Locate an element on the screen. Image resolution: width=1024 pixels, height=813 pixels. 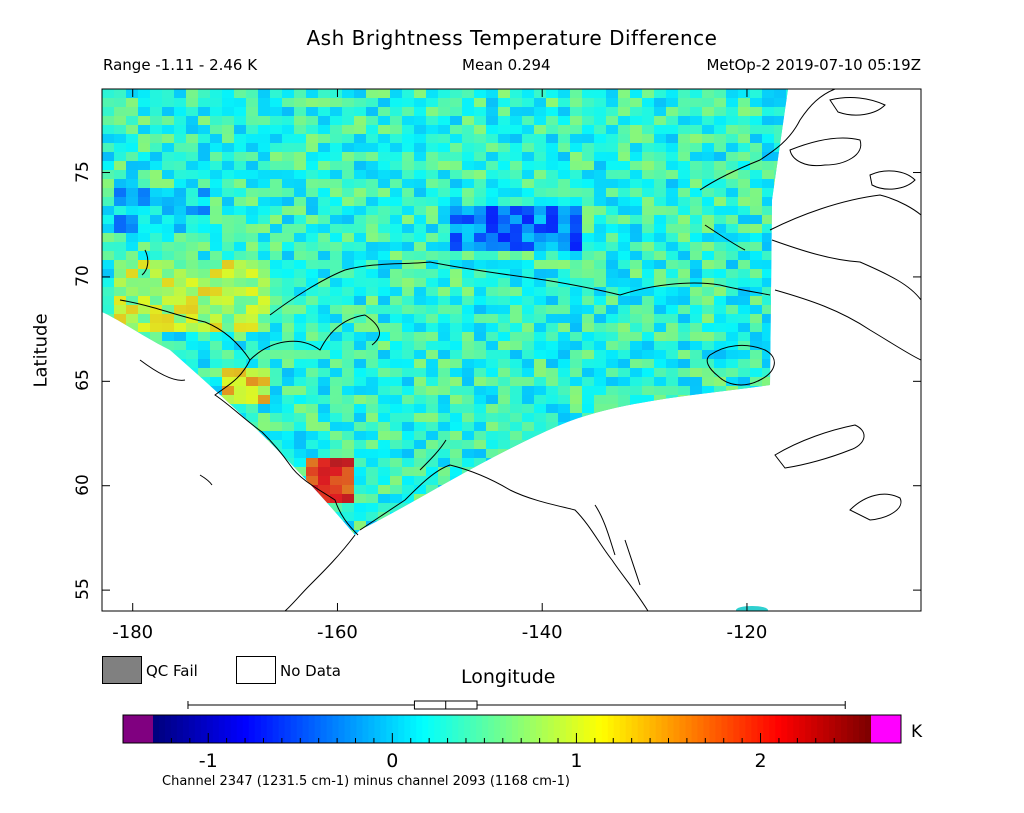
colorbar is located at coordinates (512, 729).